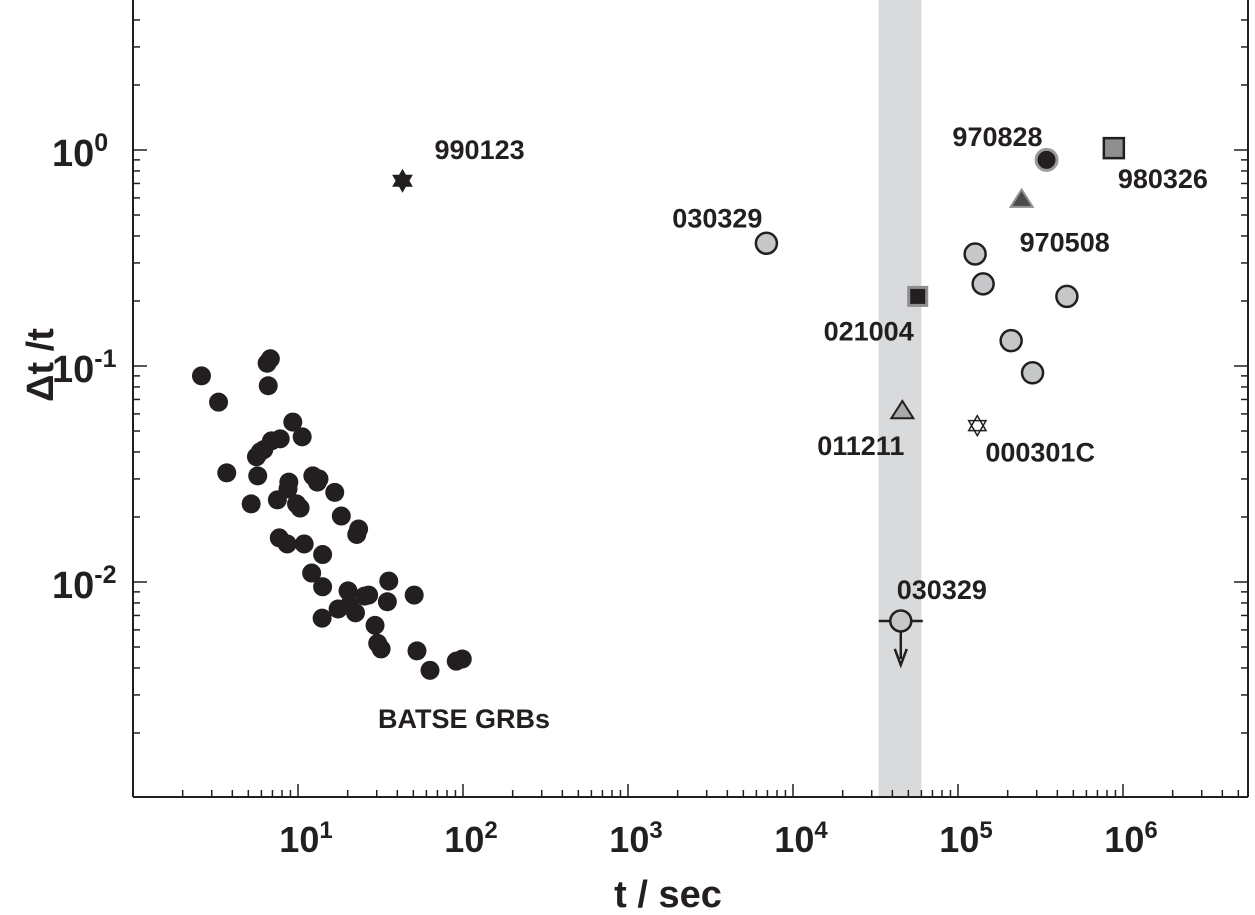 This screenshot has width=1255, height=915. I want to click on point-label: 000301C, so click(1040, 453).